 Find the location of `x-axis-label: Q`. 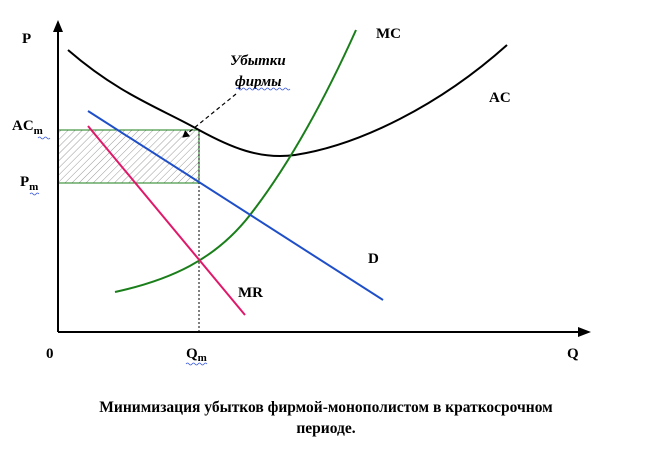

x-axis-label: Q is located at coordinates (573, 354).